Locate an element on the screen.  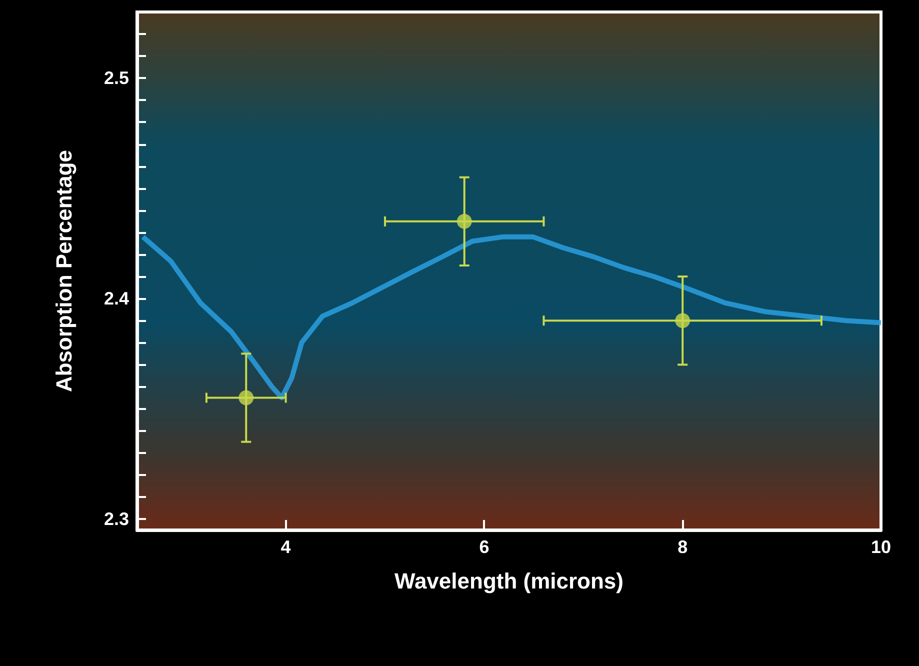
x-tick-label: 8 is located at coordinates (683, 547).